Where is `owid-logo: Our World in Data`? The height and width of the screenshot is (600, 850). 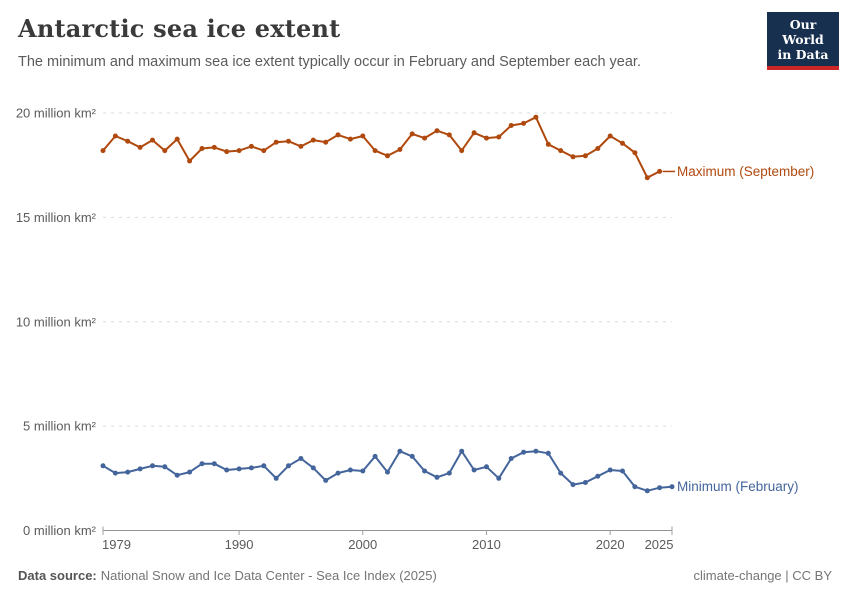
owid-logo: Our World in Data is located at coordinates (803, 41).